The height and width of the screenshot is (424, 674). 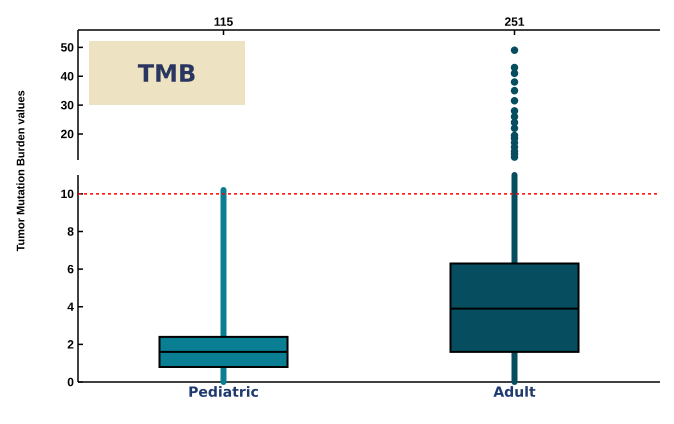 What do you see at coordinates (71, 269) in the screenshot?
I see `y-tick-label: 6` at bounding box center [71, 269].